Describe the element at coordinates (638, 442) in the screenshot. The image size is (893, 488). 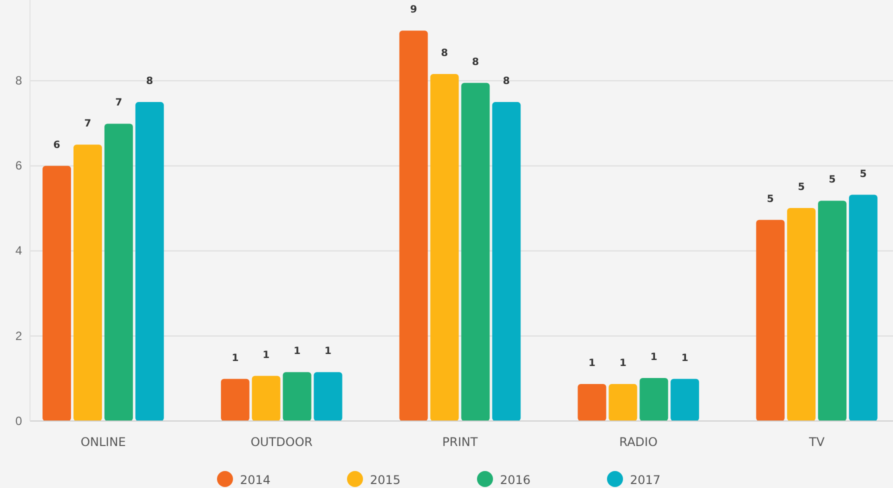
I see `x-tick-label: RADIO` at that location.